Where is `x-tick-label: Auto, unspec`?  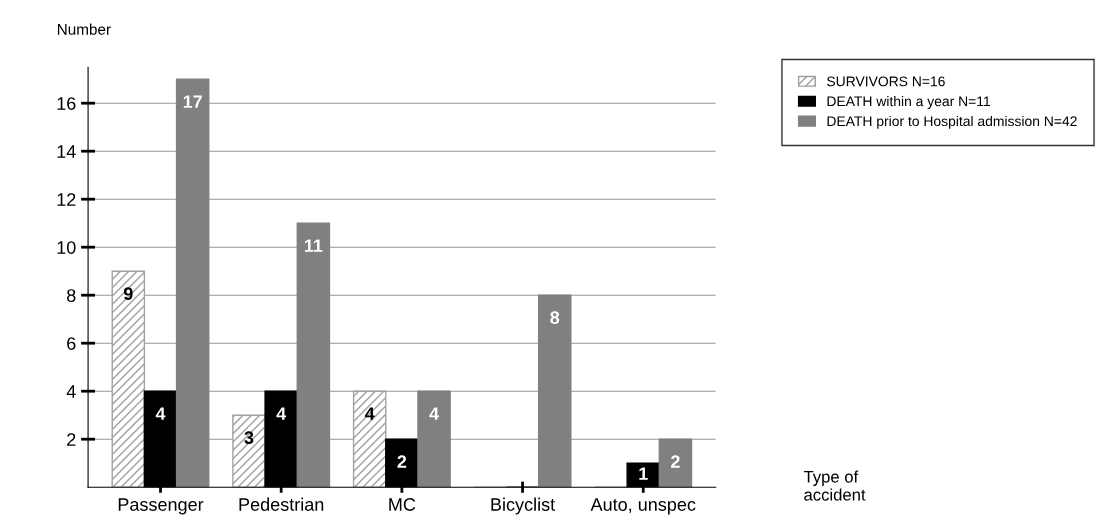
x-tick-label: Auto, unspec is located at coordinates (643, 506).